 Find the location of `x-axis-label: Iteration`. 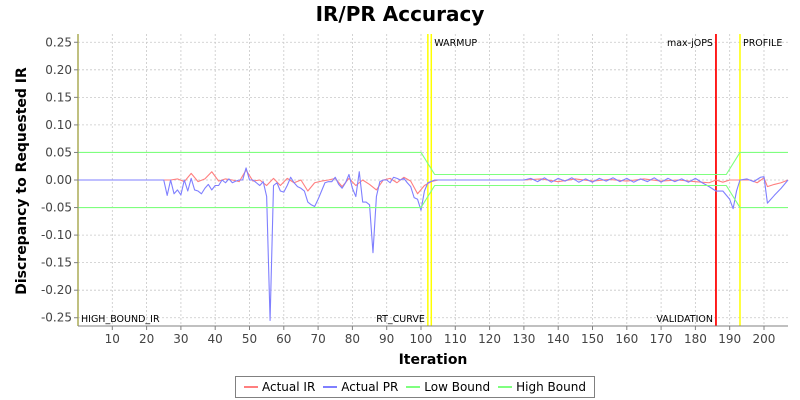

x-axis-label: Iteration is located at coordinates (433, 360).